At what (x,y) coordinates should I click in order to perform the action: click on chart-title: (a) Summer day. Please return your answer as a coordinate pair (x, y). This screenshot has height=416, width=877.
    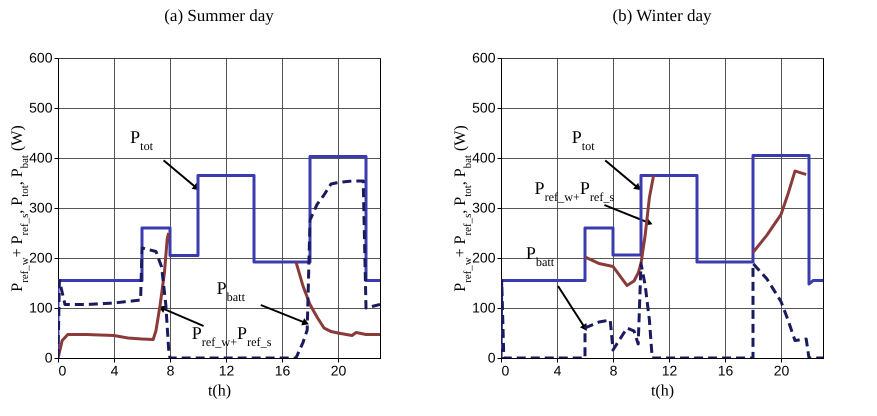
    Looking at the image, I should click on (219, 16).